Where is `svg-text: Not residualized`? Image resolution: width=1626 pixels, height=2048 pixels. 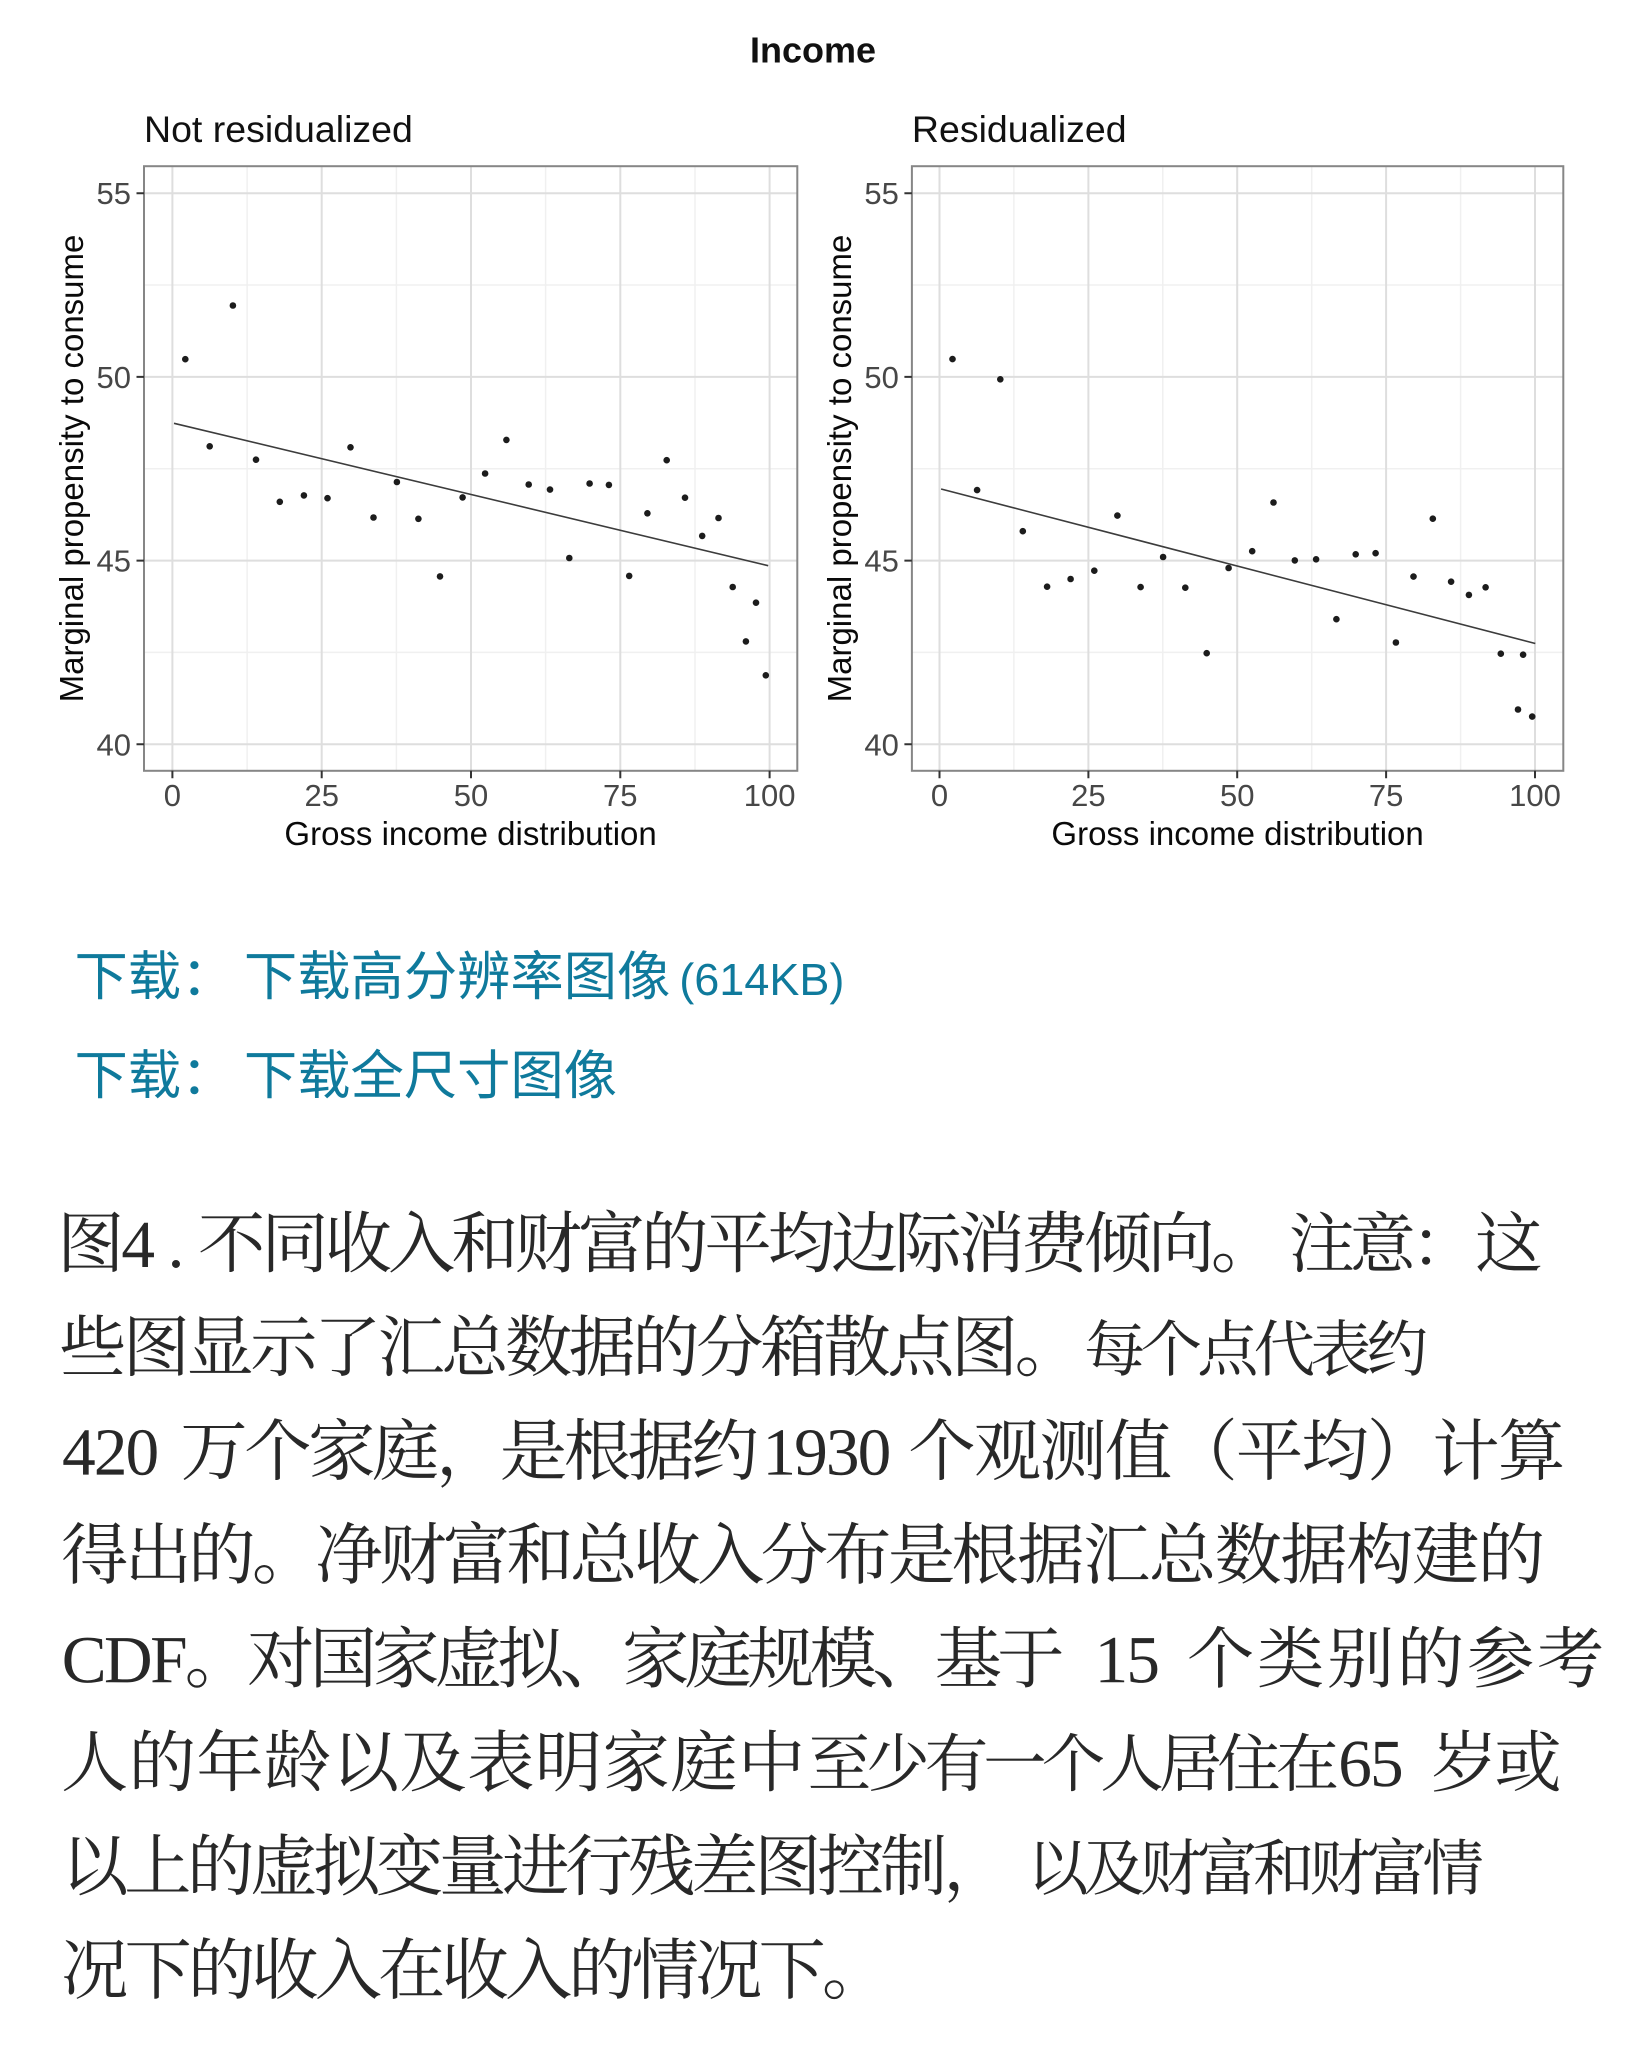 svg-text: Not residualized is located at coordinates (278, 129).